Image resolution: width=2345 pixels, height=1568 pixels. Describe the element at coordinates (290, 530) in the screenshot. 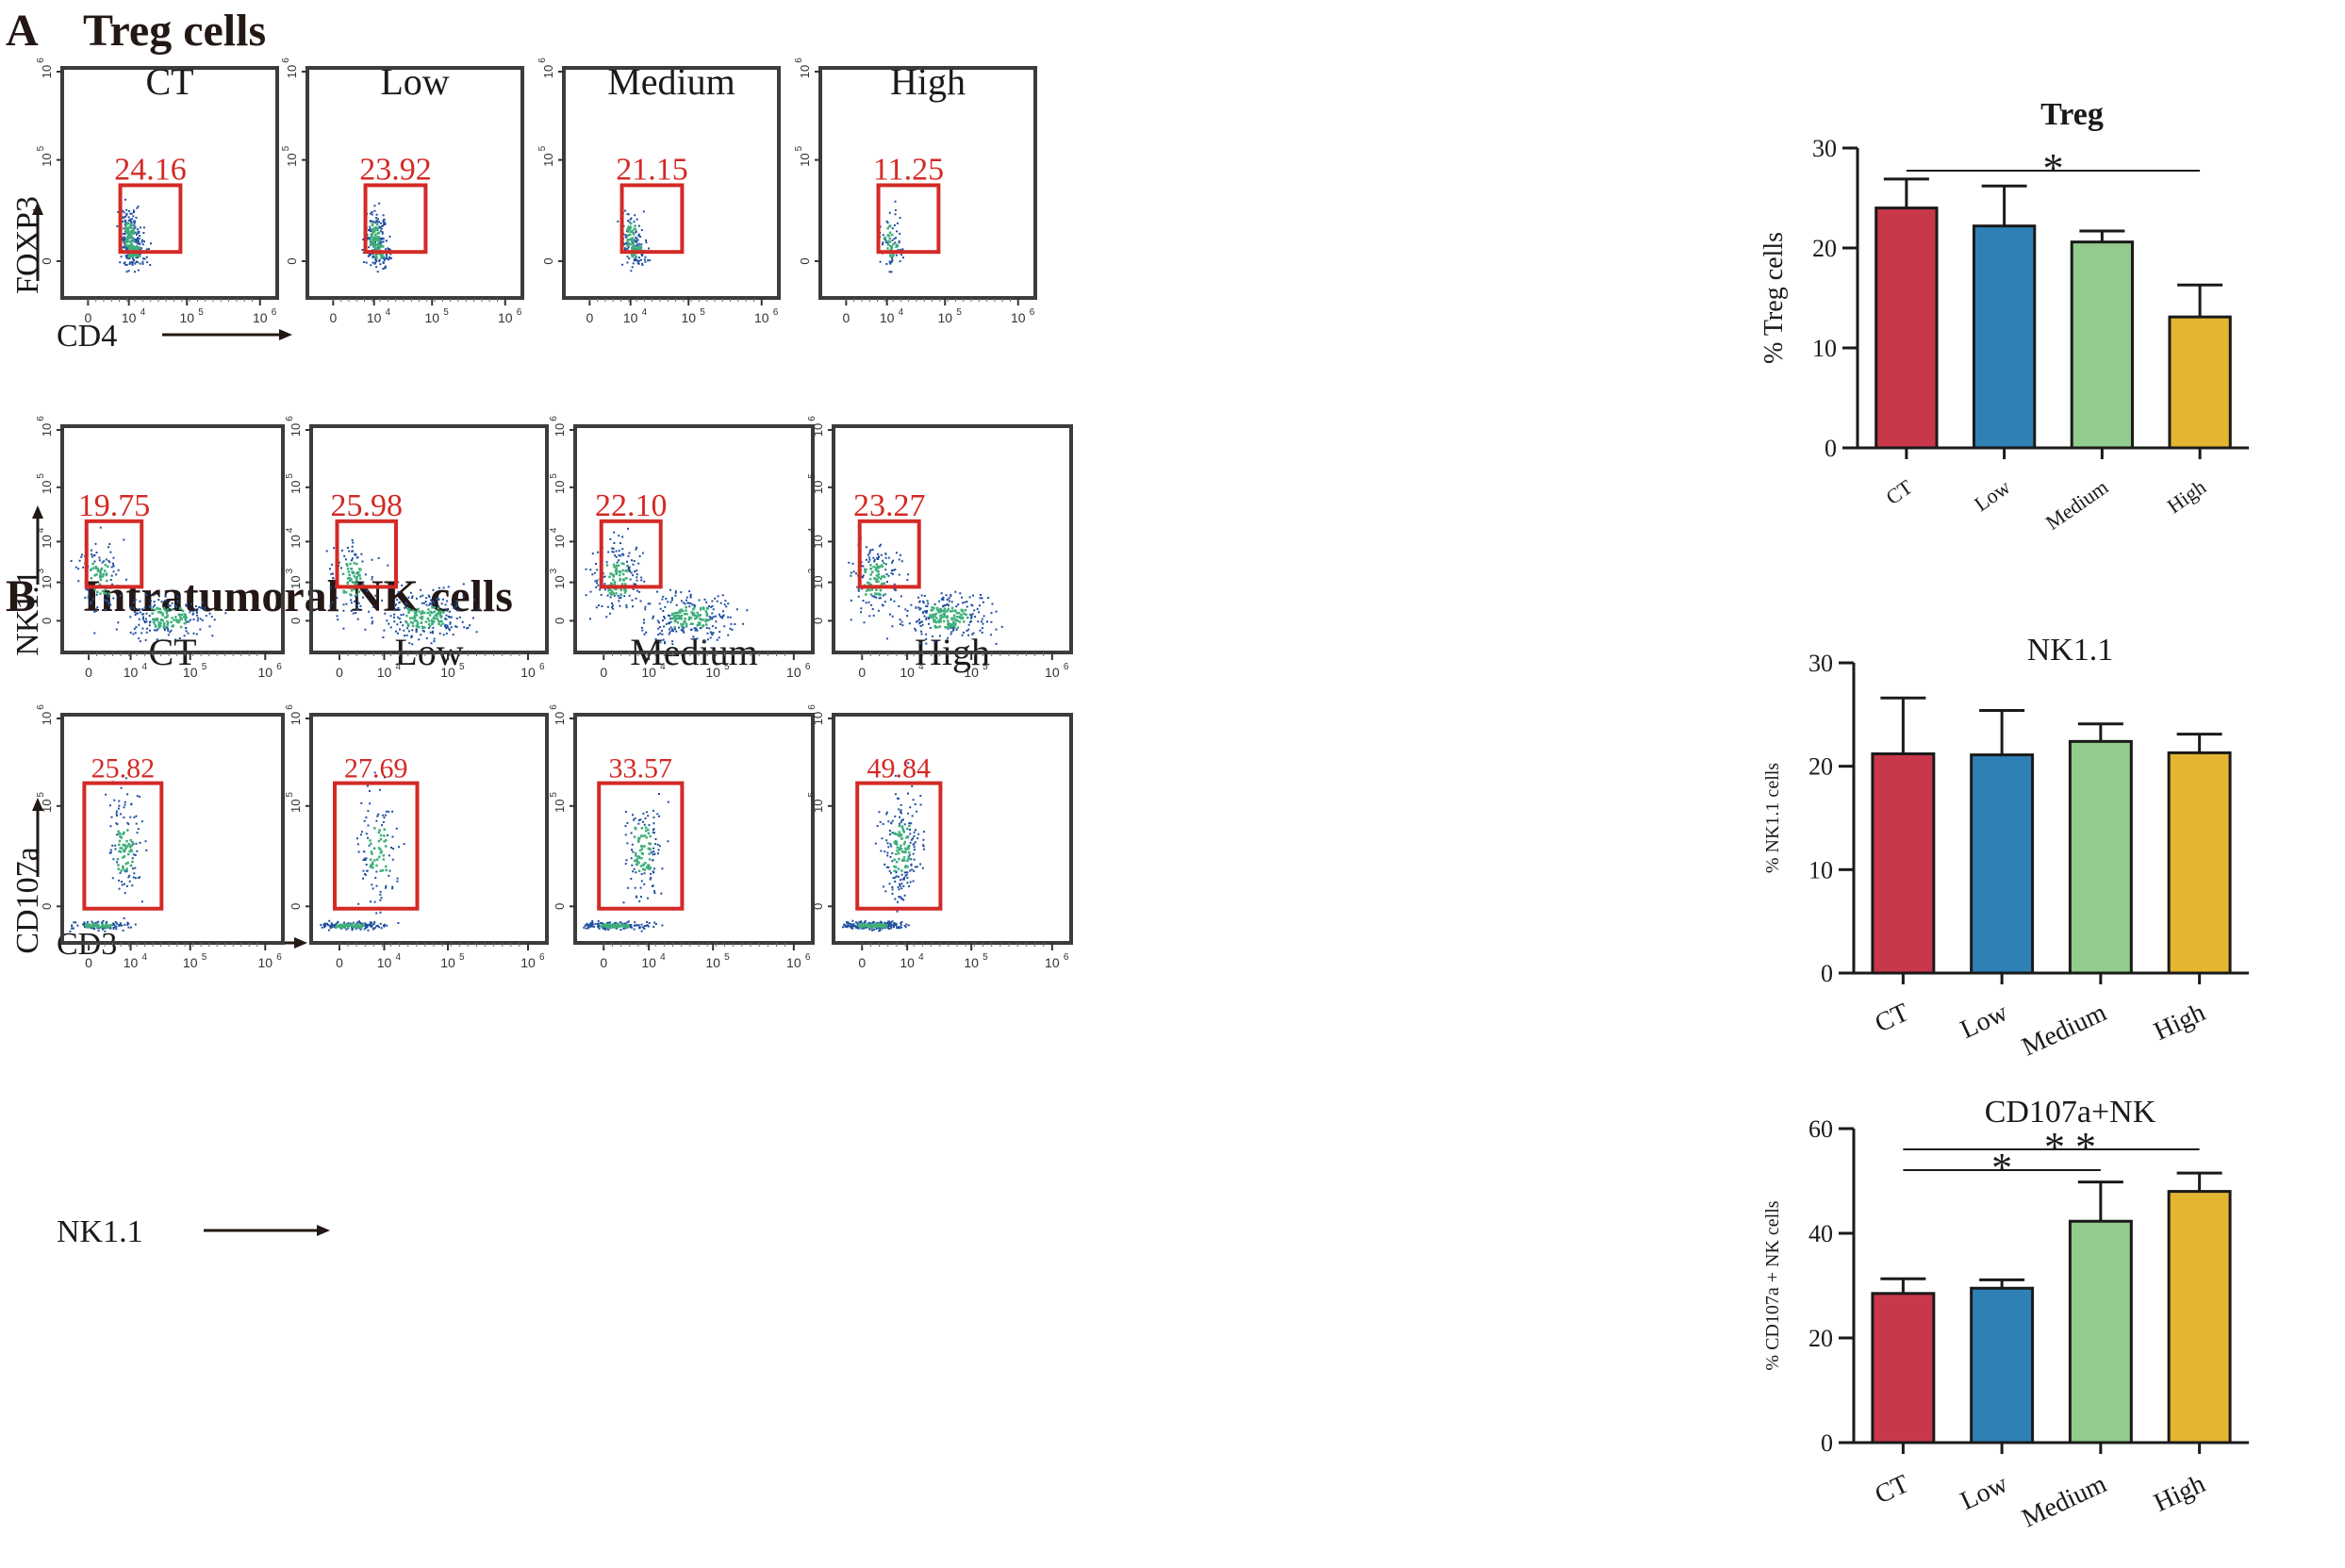

I see `y-tick-sup: 4` at that location.